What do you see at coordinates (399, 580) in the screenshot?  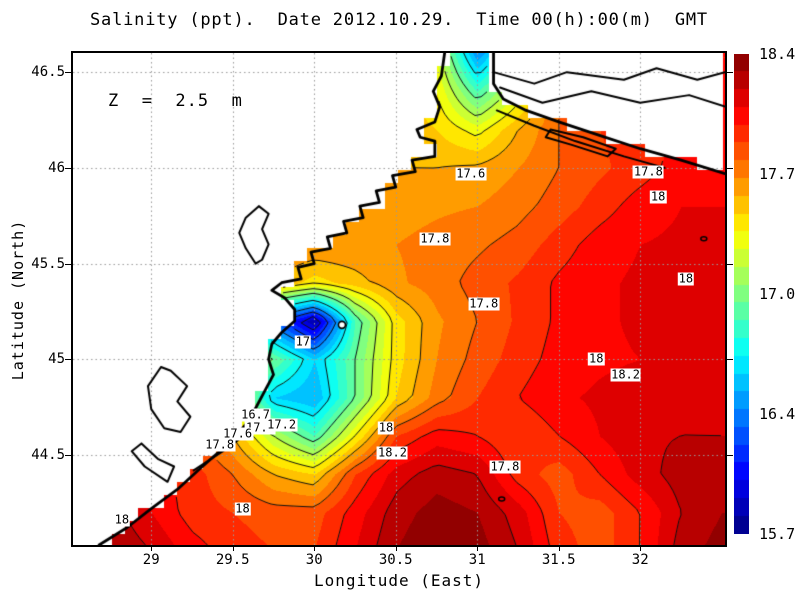 I see `x-axis-label: Longitude (East)` at bounding box center [399, 580].